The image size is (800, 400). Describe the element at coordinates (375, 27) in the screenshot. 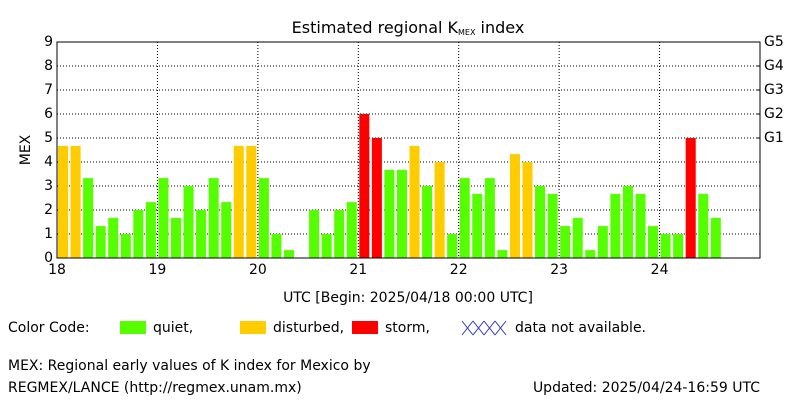

I see `title-main: Estimated regional K` at that location.